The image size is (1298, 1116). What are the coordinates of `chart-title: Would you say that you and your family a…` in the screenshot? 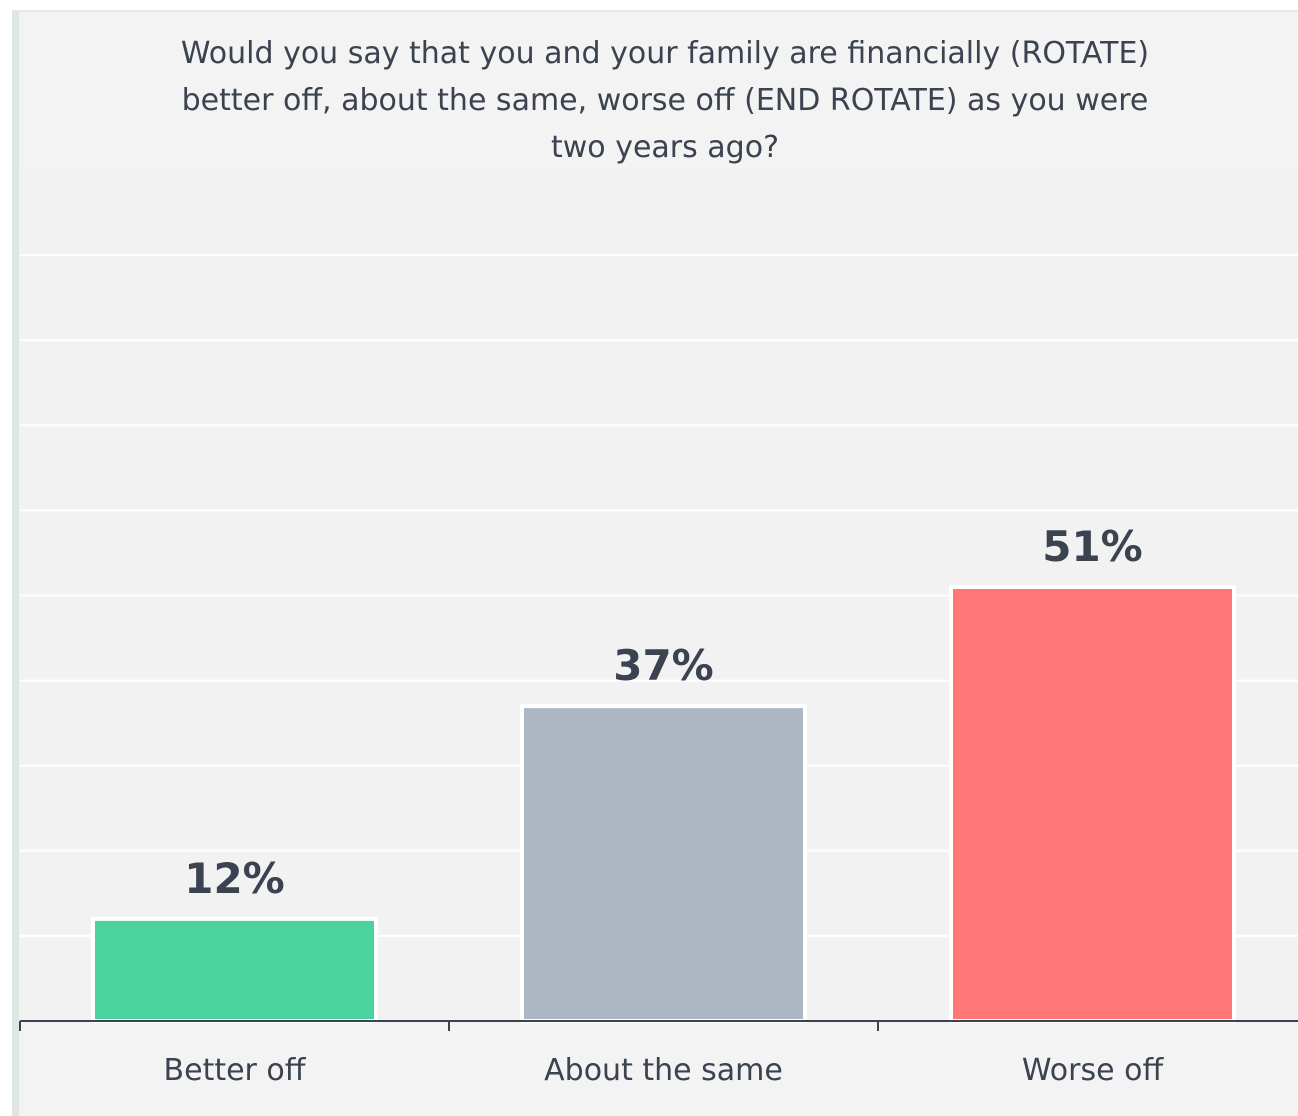 It's located at (665, 100).